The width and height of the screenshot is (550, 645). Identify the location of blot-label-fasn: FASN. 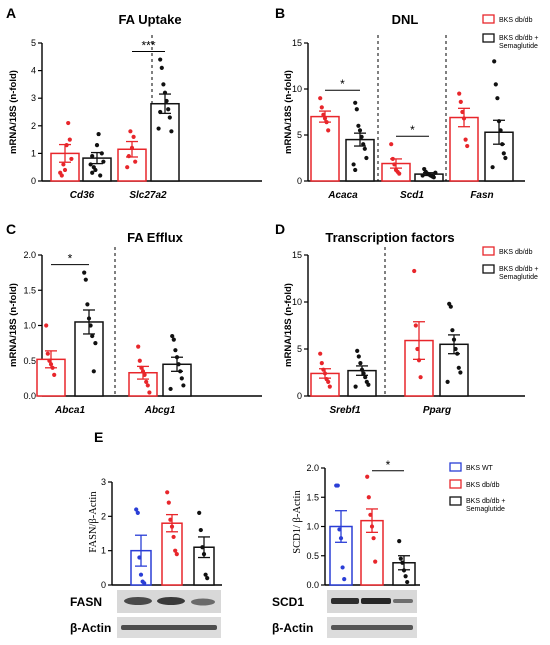
(86, 602).